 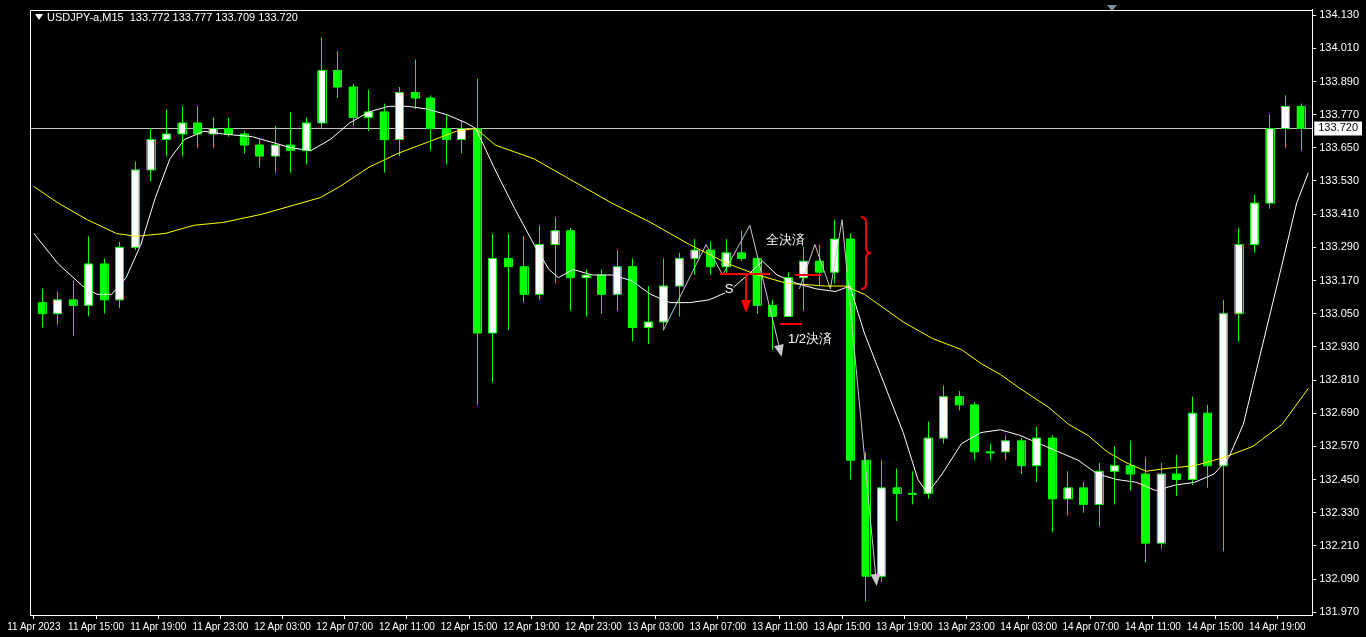 What do you see at coordinates (1338, 127) in the screenshot?
I see `ref-line-label: 133.720` at bounding box center [1338, 127].